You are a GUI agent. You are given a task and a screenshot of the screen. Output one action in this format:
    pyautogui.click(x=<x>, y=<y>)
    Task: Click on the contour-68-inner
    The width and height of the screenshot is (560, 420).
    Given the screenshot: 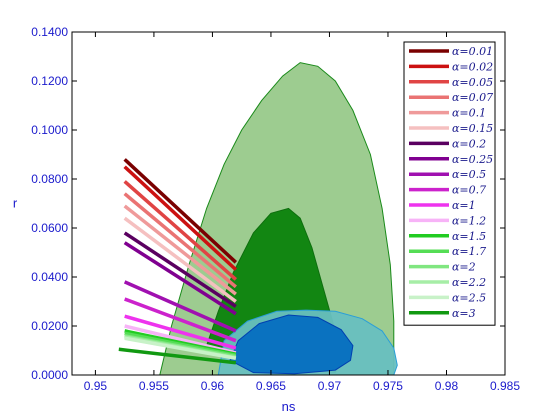 What is the action you would take?
    pyautogui.click(x=291, y=344)
    